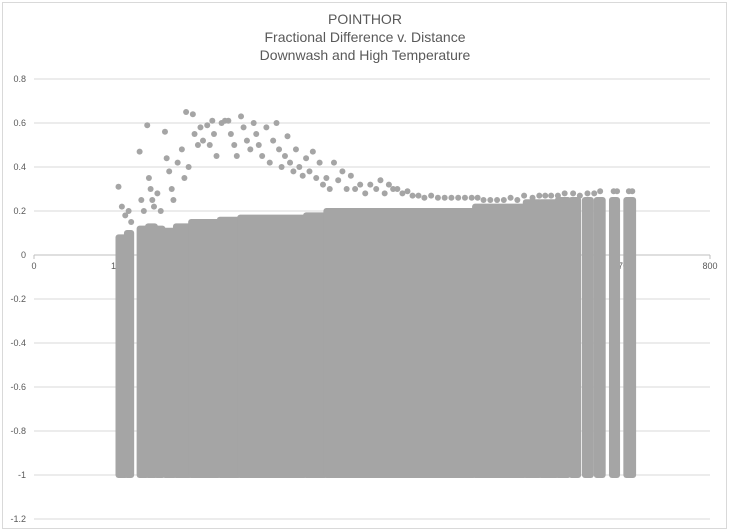 The image size is (730, 532). I want to click on y-axis-ticks: 0.8 0.6 0.4 0.2 0 -0.2 -0.4 -0.6 -0.8 -1 -1.2, so click(18, 299).